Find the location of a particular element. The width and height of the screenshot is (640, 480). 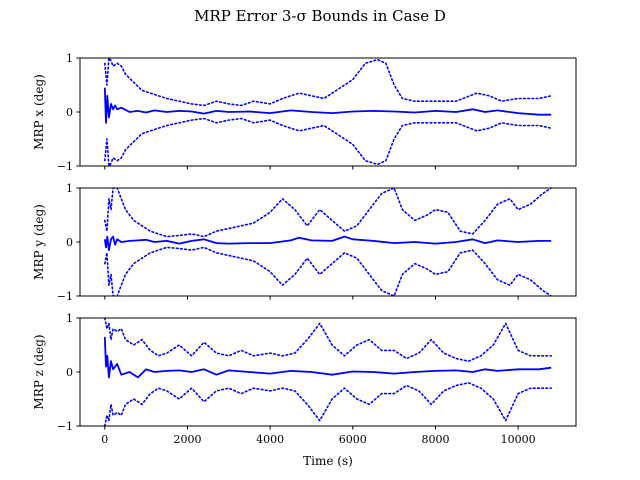

chart-title: MRP Error 3-σ Bounds in Case D is located at coordinates (320, 16).